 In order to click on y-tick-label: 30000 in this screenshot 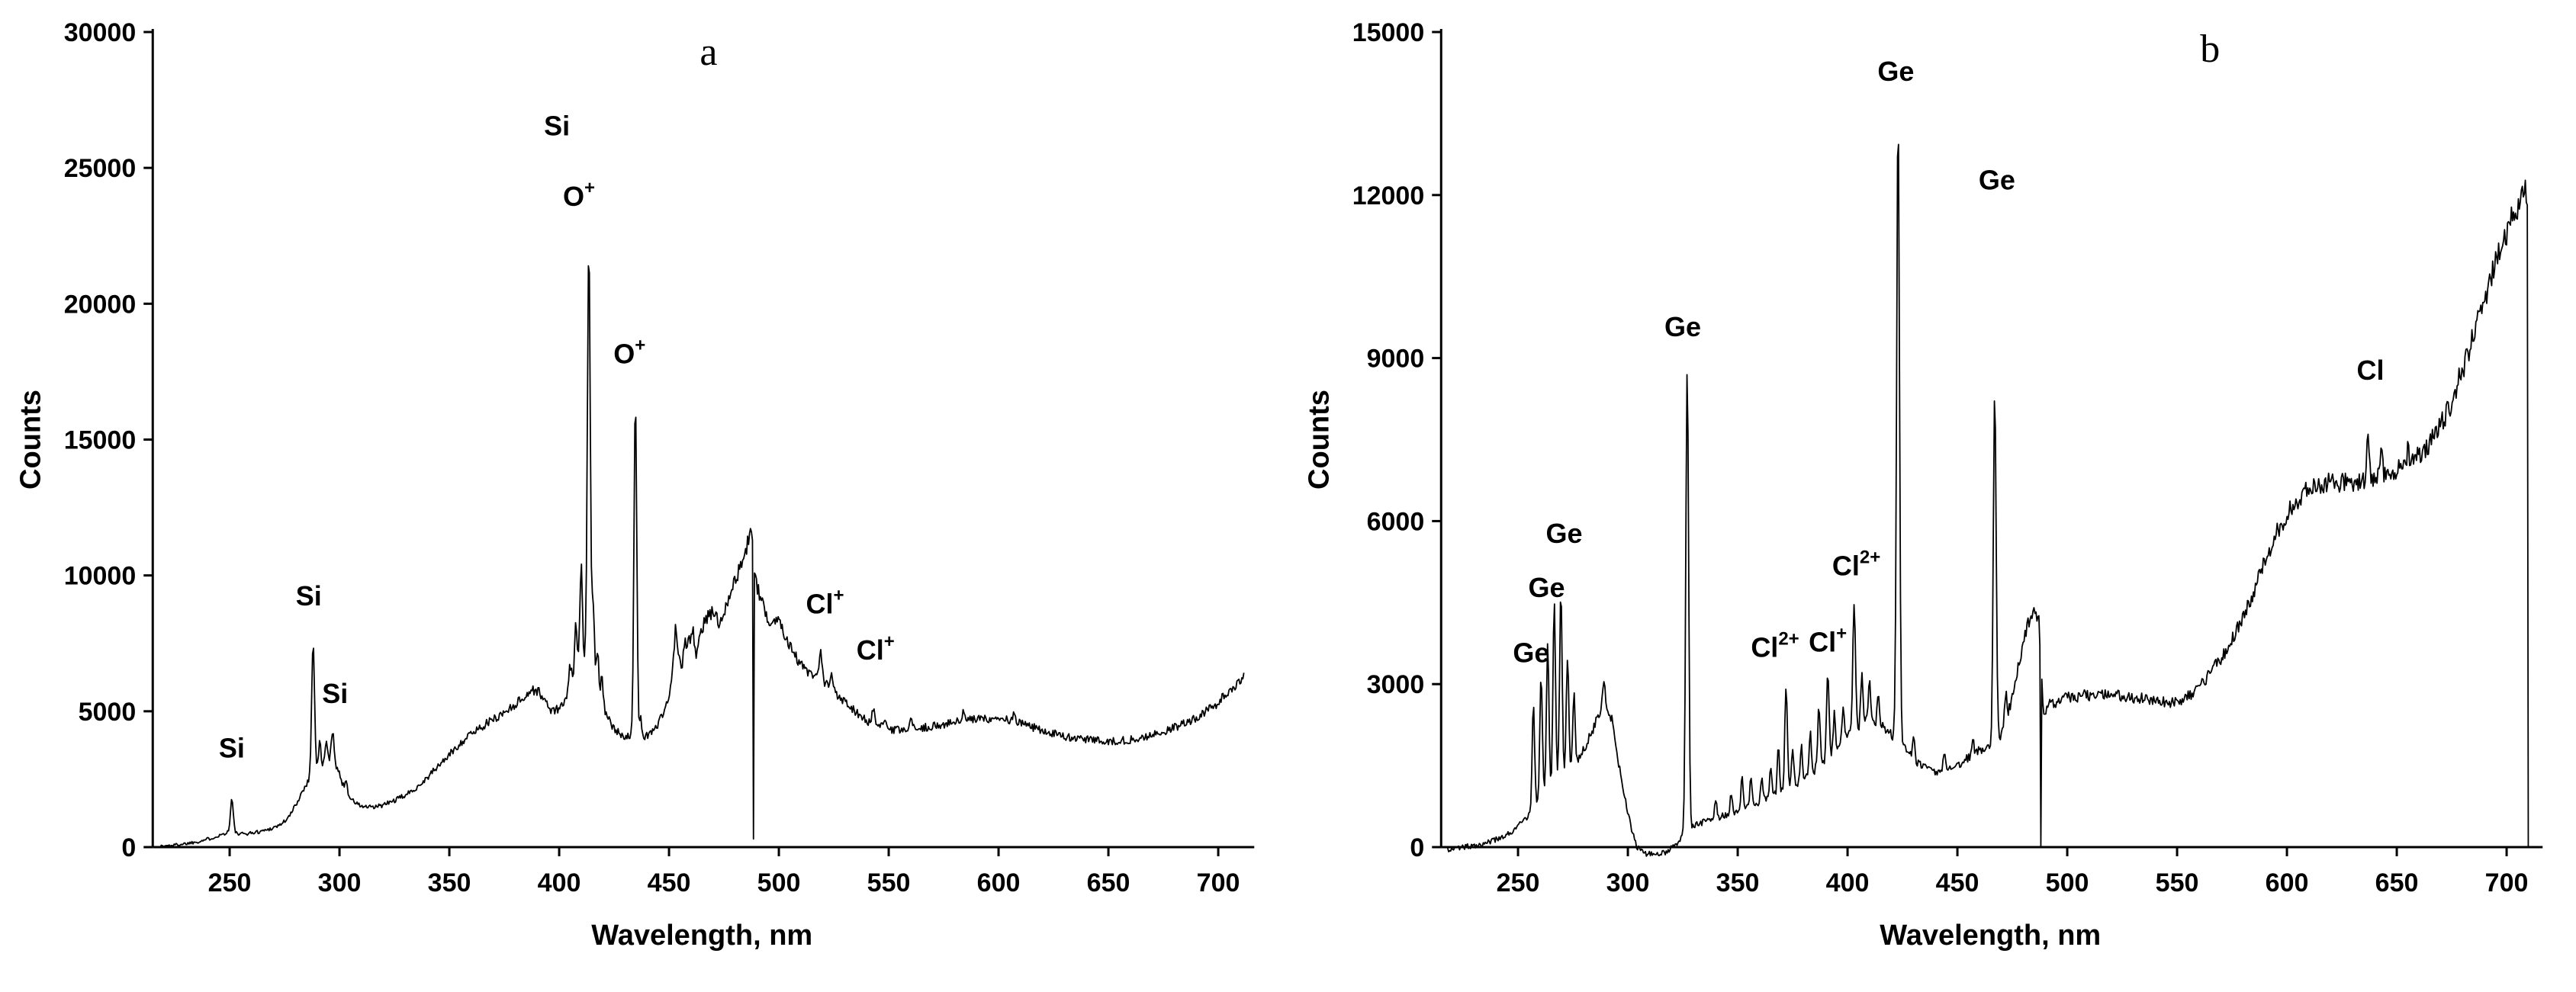, I will do `click(101, 32)`.